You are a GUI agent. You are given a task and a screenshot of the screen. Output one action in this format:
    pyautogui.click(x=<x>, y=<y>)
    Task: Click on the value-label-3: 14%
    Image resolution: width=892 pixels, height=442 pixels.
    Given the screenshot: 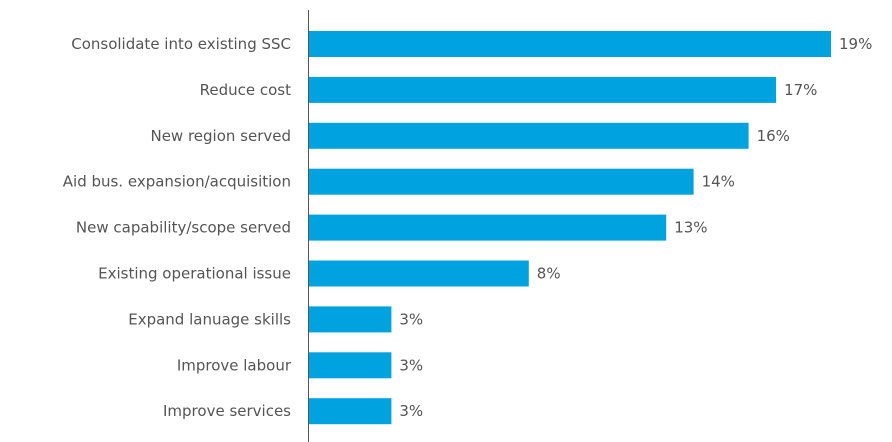 What is the action you would take?
    pyautogui.click(x=718, y=182)
    